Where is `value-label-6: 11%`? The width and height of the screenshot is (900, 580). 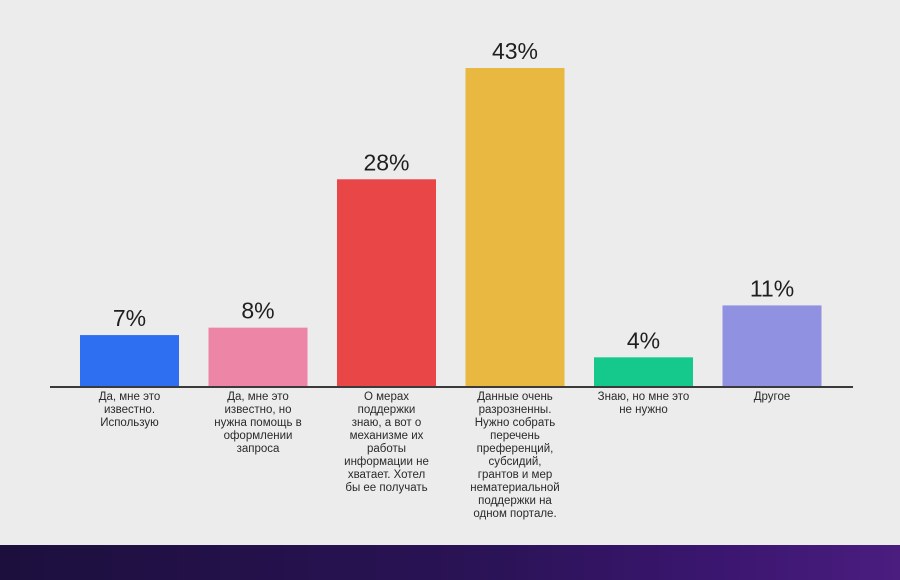
value-label-6: 11% is located at coordinates (772, 288).